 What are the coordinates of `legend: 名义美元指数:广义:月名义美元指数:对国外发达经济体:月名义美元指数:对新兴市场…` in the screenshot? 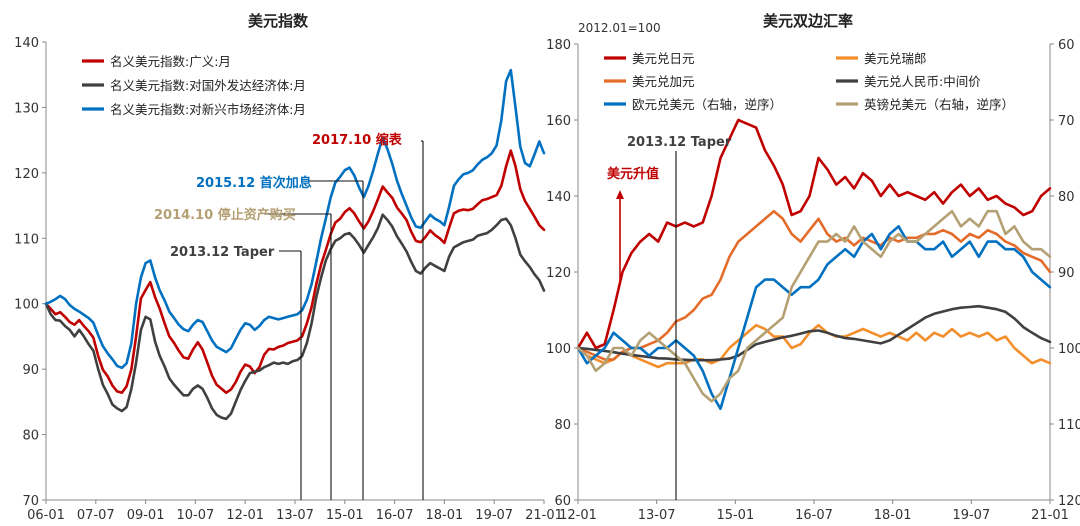 It's located at (194, 85).